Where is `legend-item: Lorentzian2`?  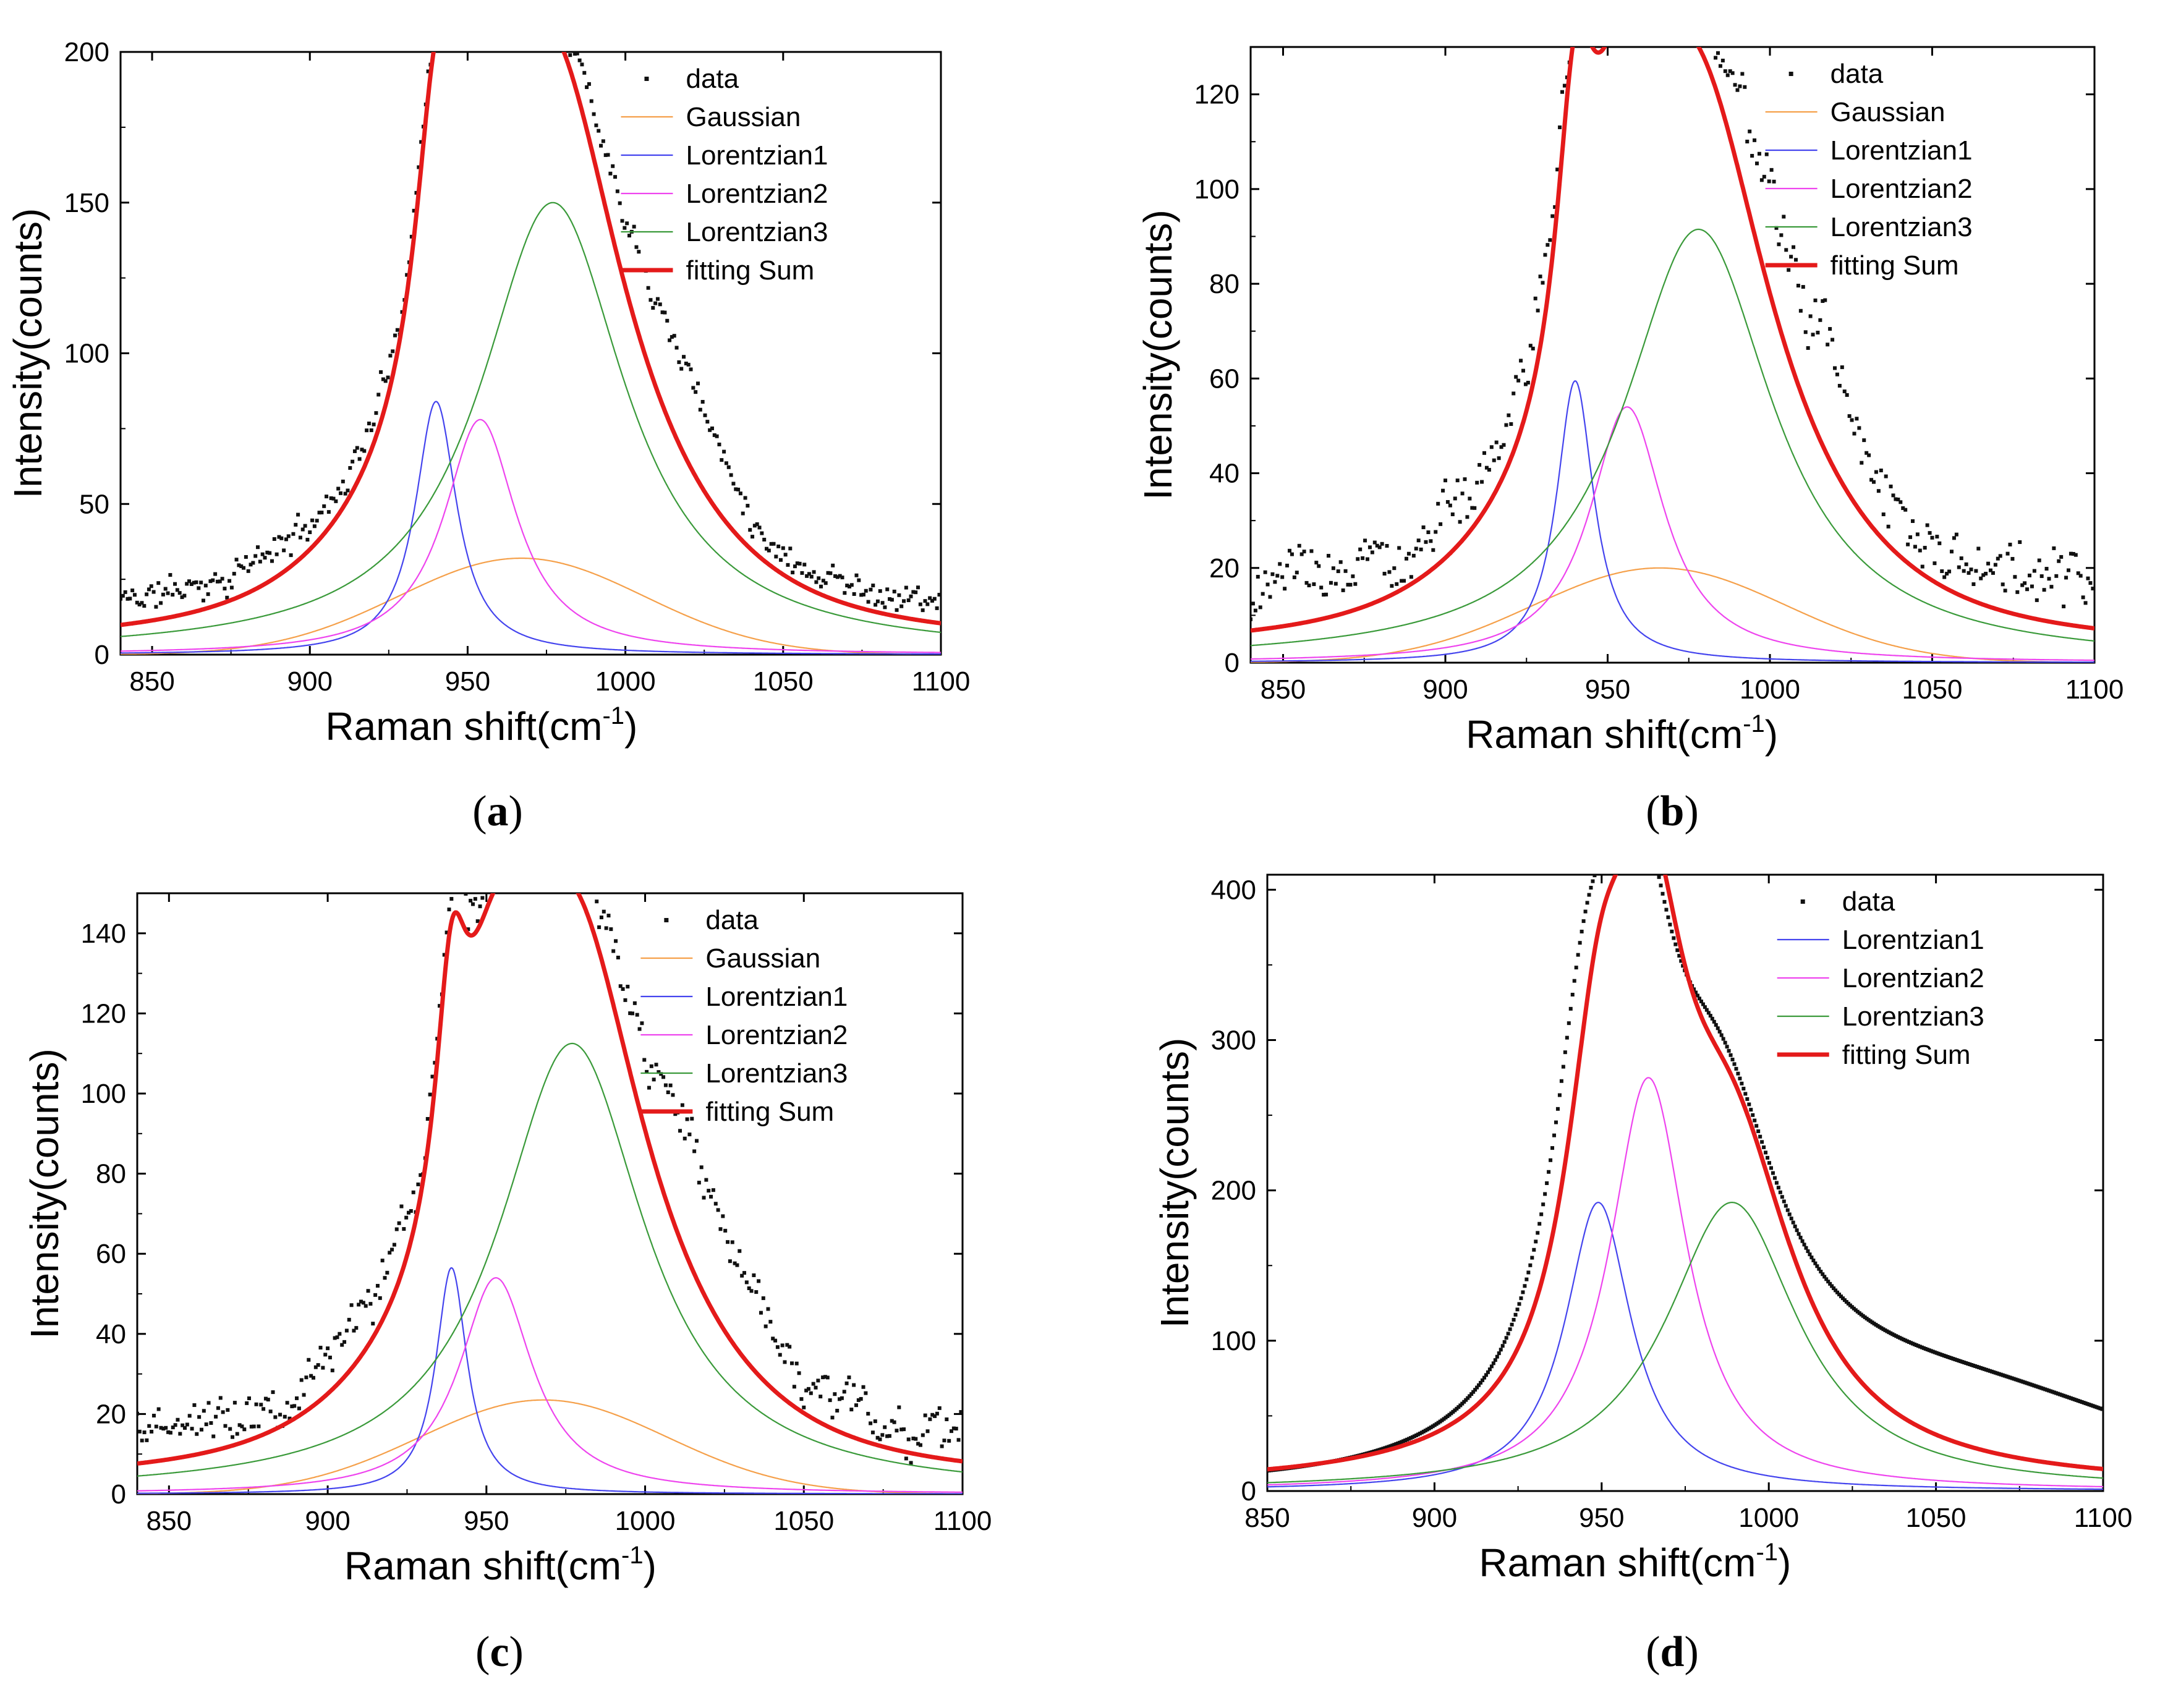
legend-item: Lorentzian2 is located at coordinates (1881, 978).